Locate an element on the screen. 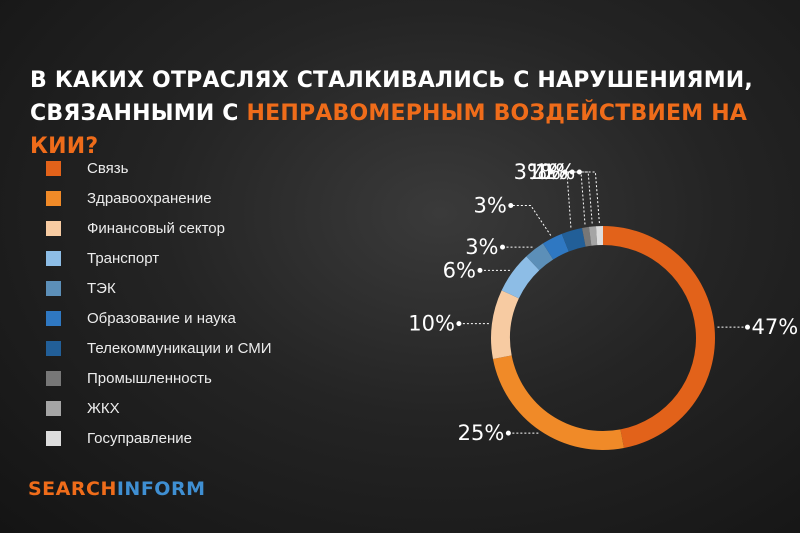  data-label: 6% is located at coordinates (459, 270).